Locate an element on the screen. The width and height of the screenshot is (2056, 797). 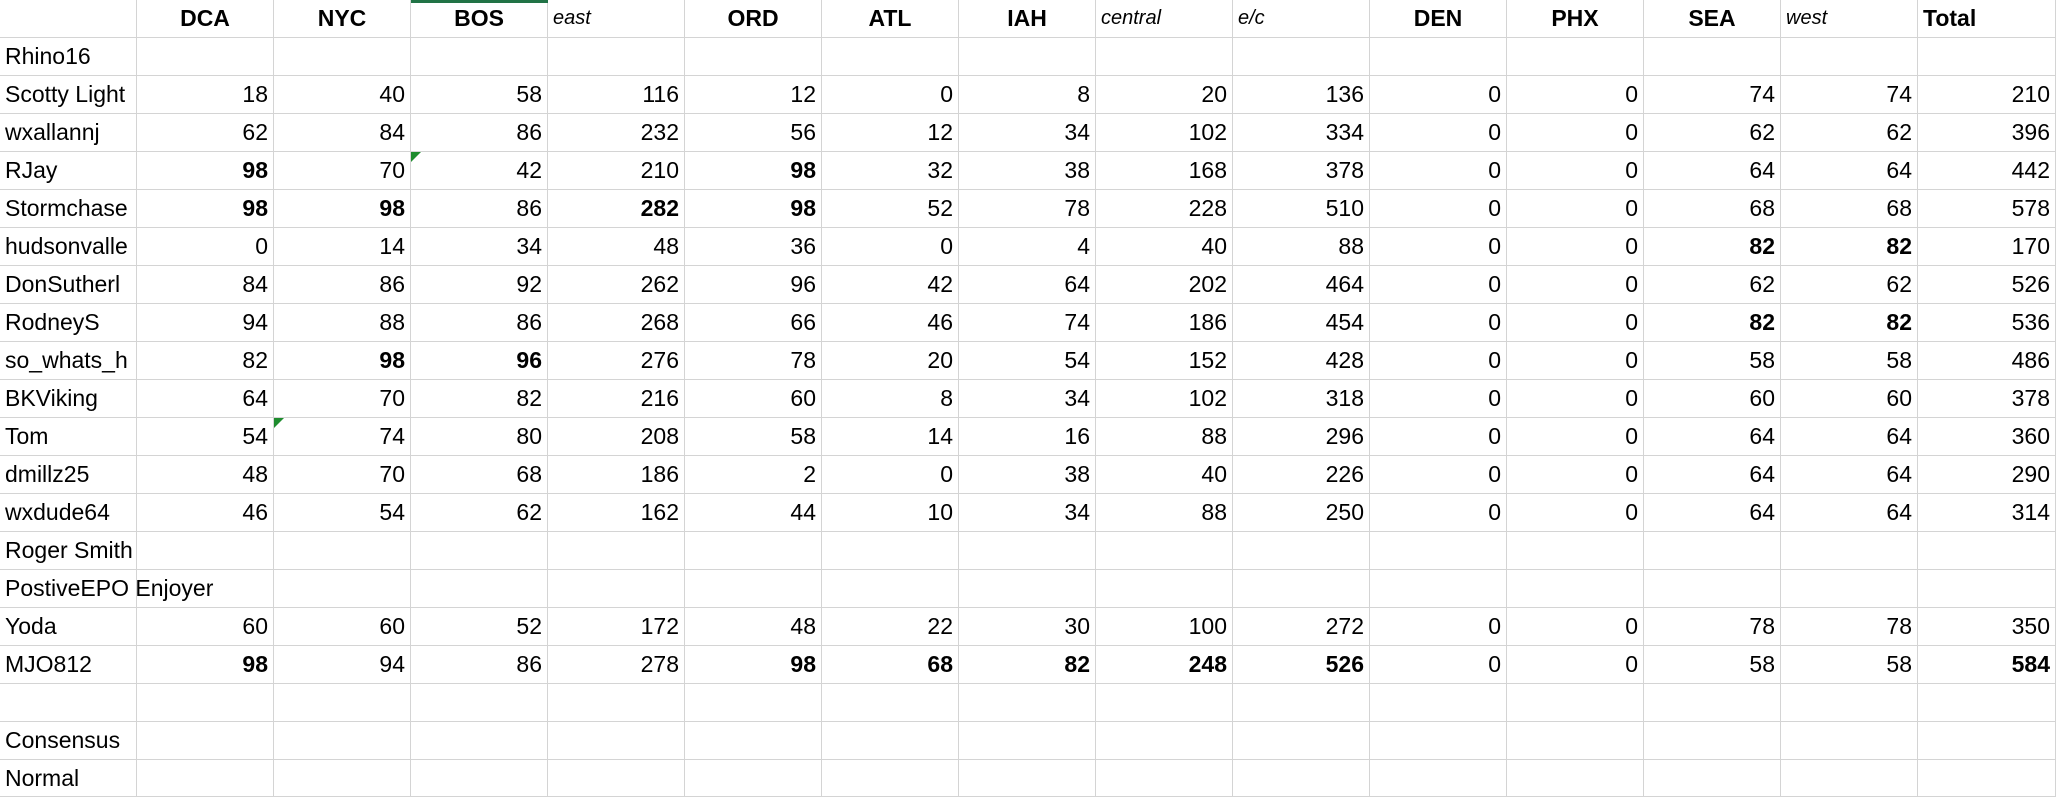
cell: 66 is located at coordinates (753, 323).